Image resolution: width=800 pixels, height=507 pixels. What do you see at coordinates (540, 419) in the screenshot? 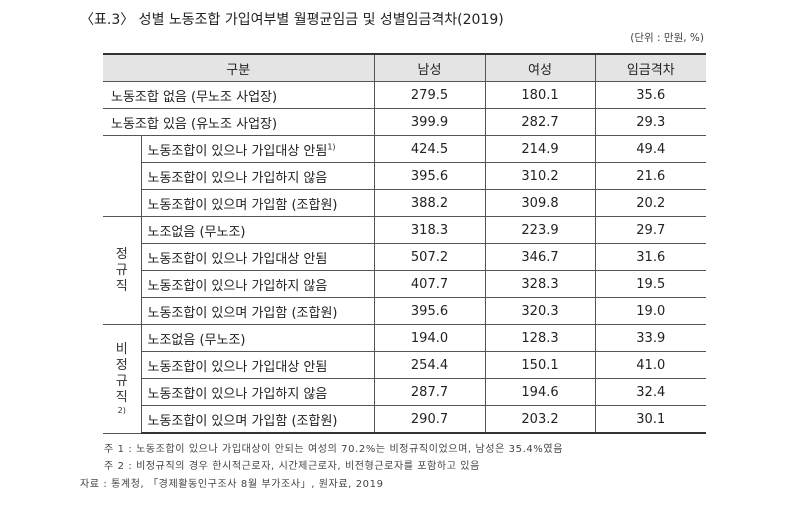
I see `female-value: 203.2` at bounding box center [540, 419].